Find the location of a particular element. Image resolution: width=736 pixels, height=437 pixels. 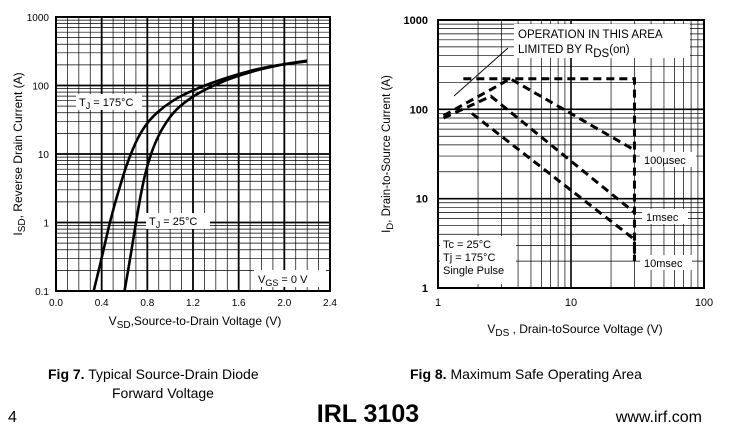

fig8-y-ticks: 1 10 100 1000 is located at coordinates (416, 155).